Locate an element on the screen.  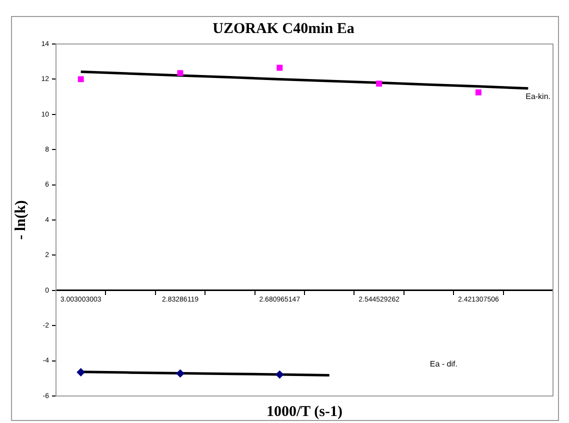
annotation: Ea - dif. is located at coordinates (444, 364).